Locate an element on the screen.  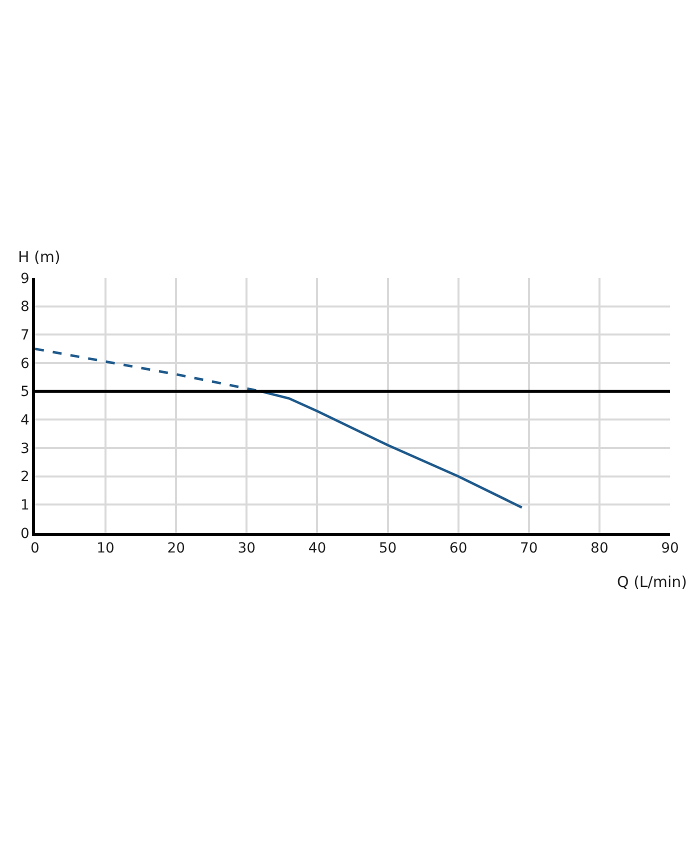
x-tick-label: 10 is located at coordinates (105, 548).